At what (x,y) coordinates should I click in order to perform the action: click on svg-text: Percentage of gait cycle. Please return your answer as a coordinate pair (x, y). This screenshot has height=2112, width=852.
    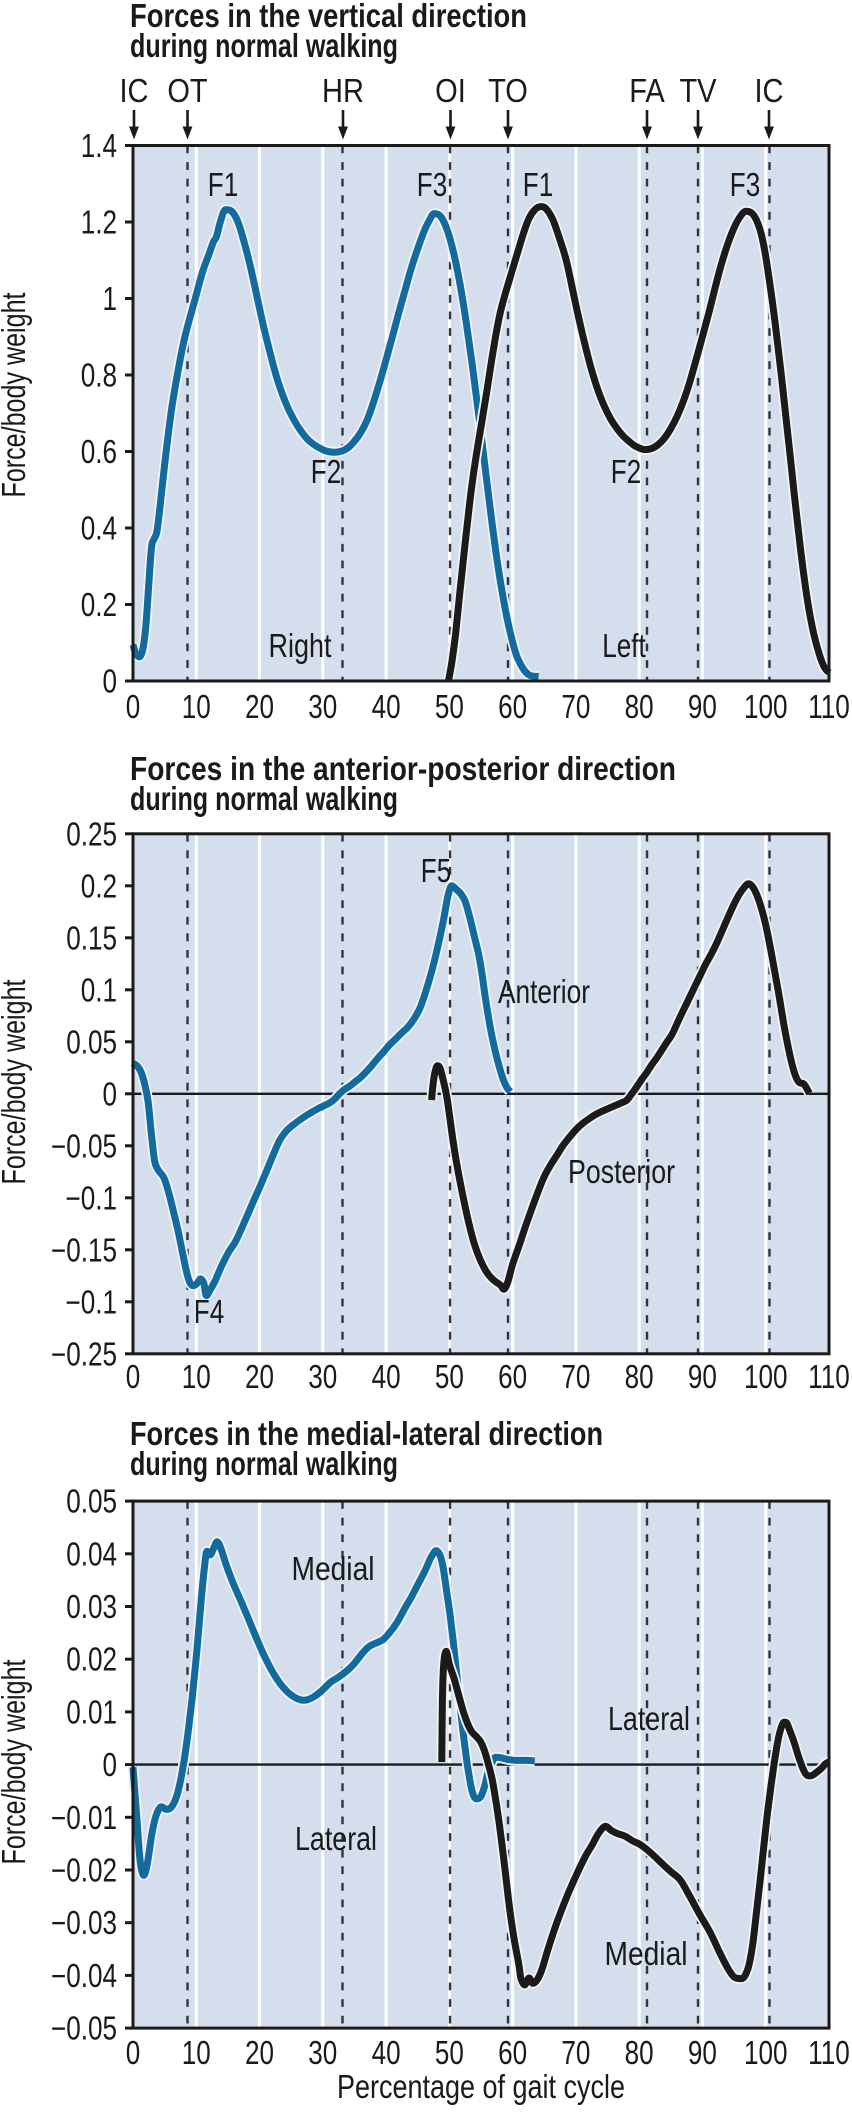
    Looking at the image, I should click on (481, 2086).